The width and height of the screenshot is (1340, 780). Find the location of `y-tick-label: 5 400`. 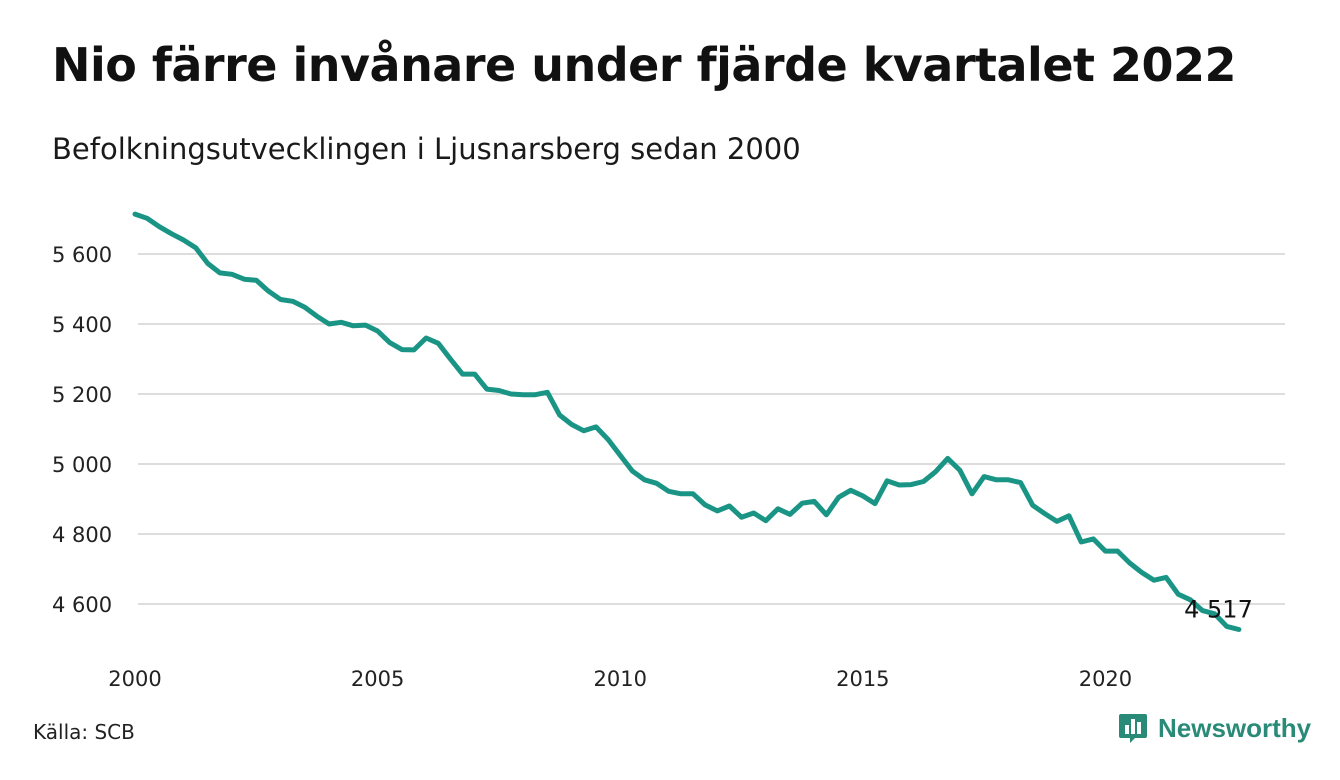

y-tick-label: 5 400 is located at coordinates (82, 325).